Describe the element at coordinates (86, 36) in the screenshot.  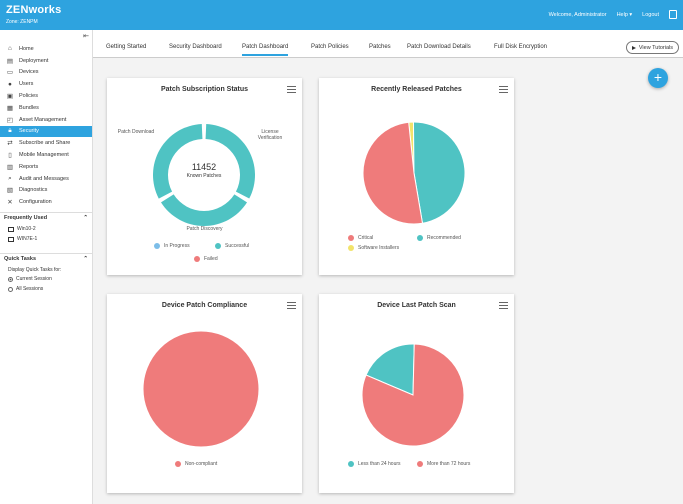
I see `collapse-sidebar-icon: ⇤` at that location.